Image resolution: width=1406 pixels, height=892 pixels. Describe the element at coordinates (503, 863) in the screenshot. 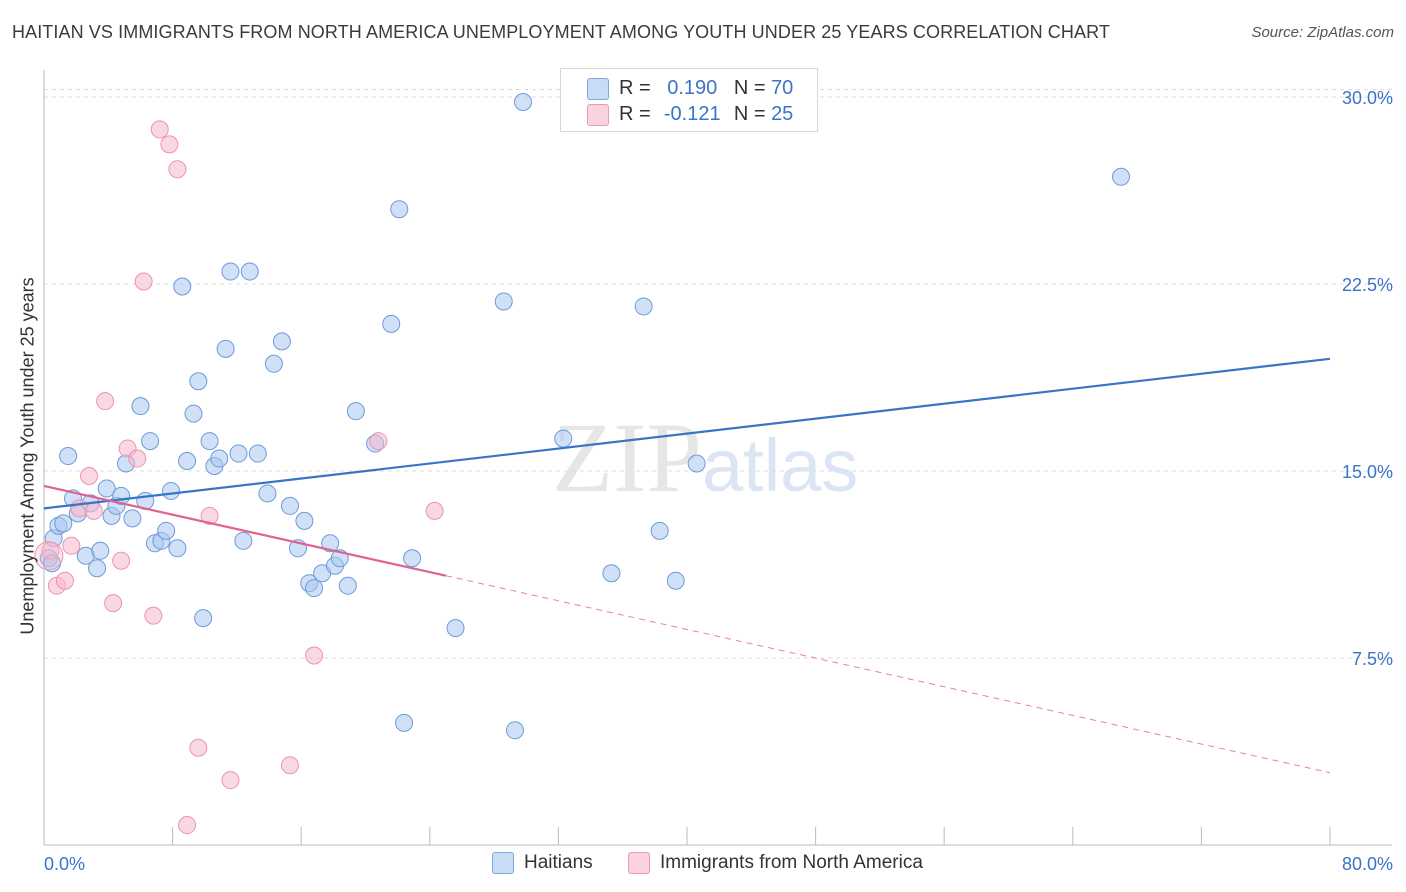

I see `series-swatch-haitians` at that location.